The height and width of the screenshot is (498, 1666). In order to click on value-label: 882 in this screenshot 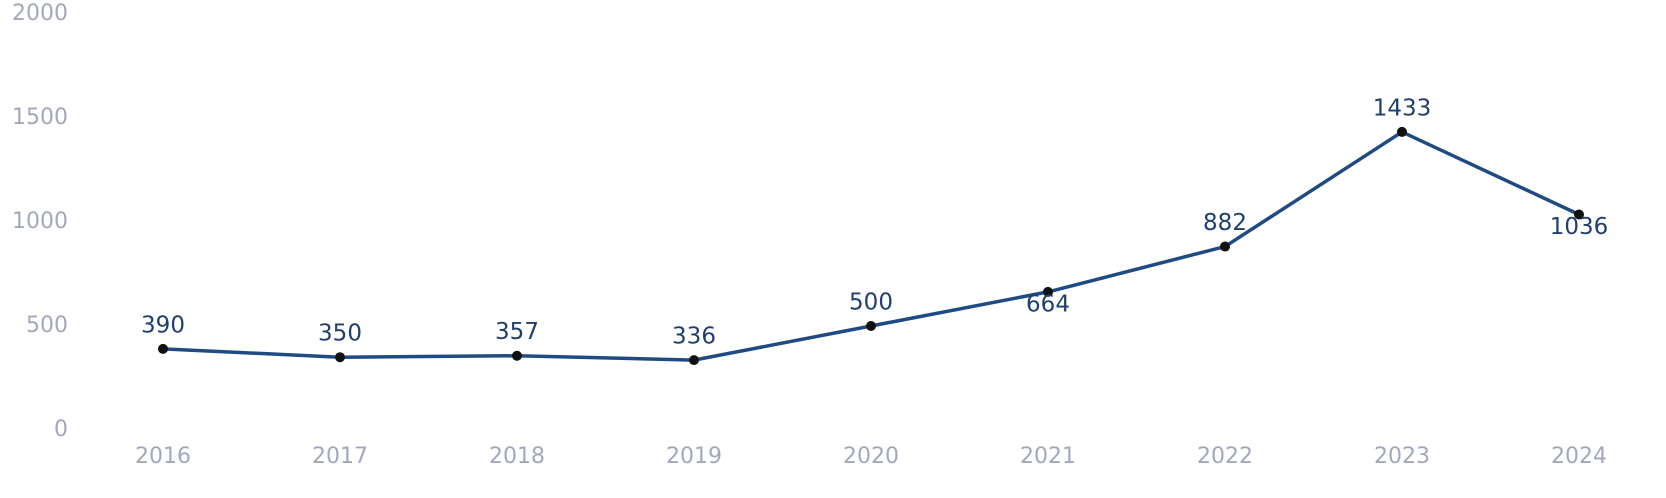, I will do `click(1225, 223)`.